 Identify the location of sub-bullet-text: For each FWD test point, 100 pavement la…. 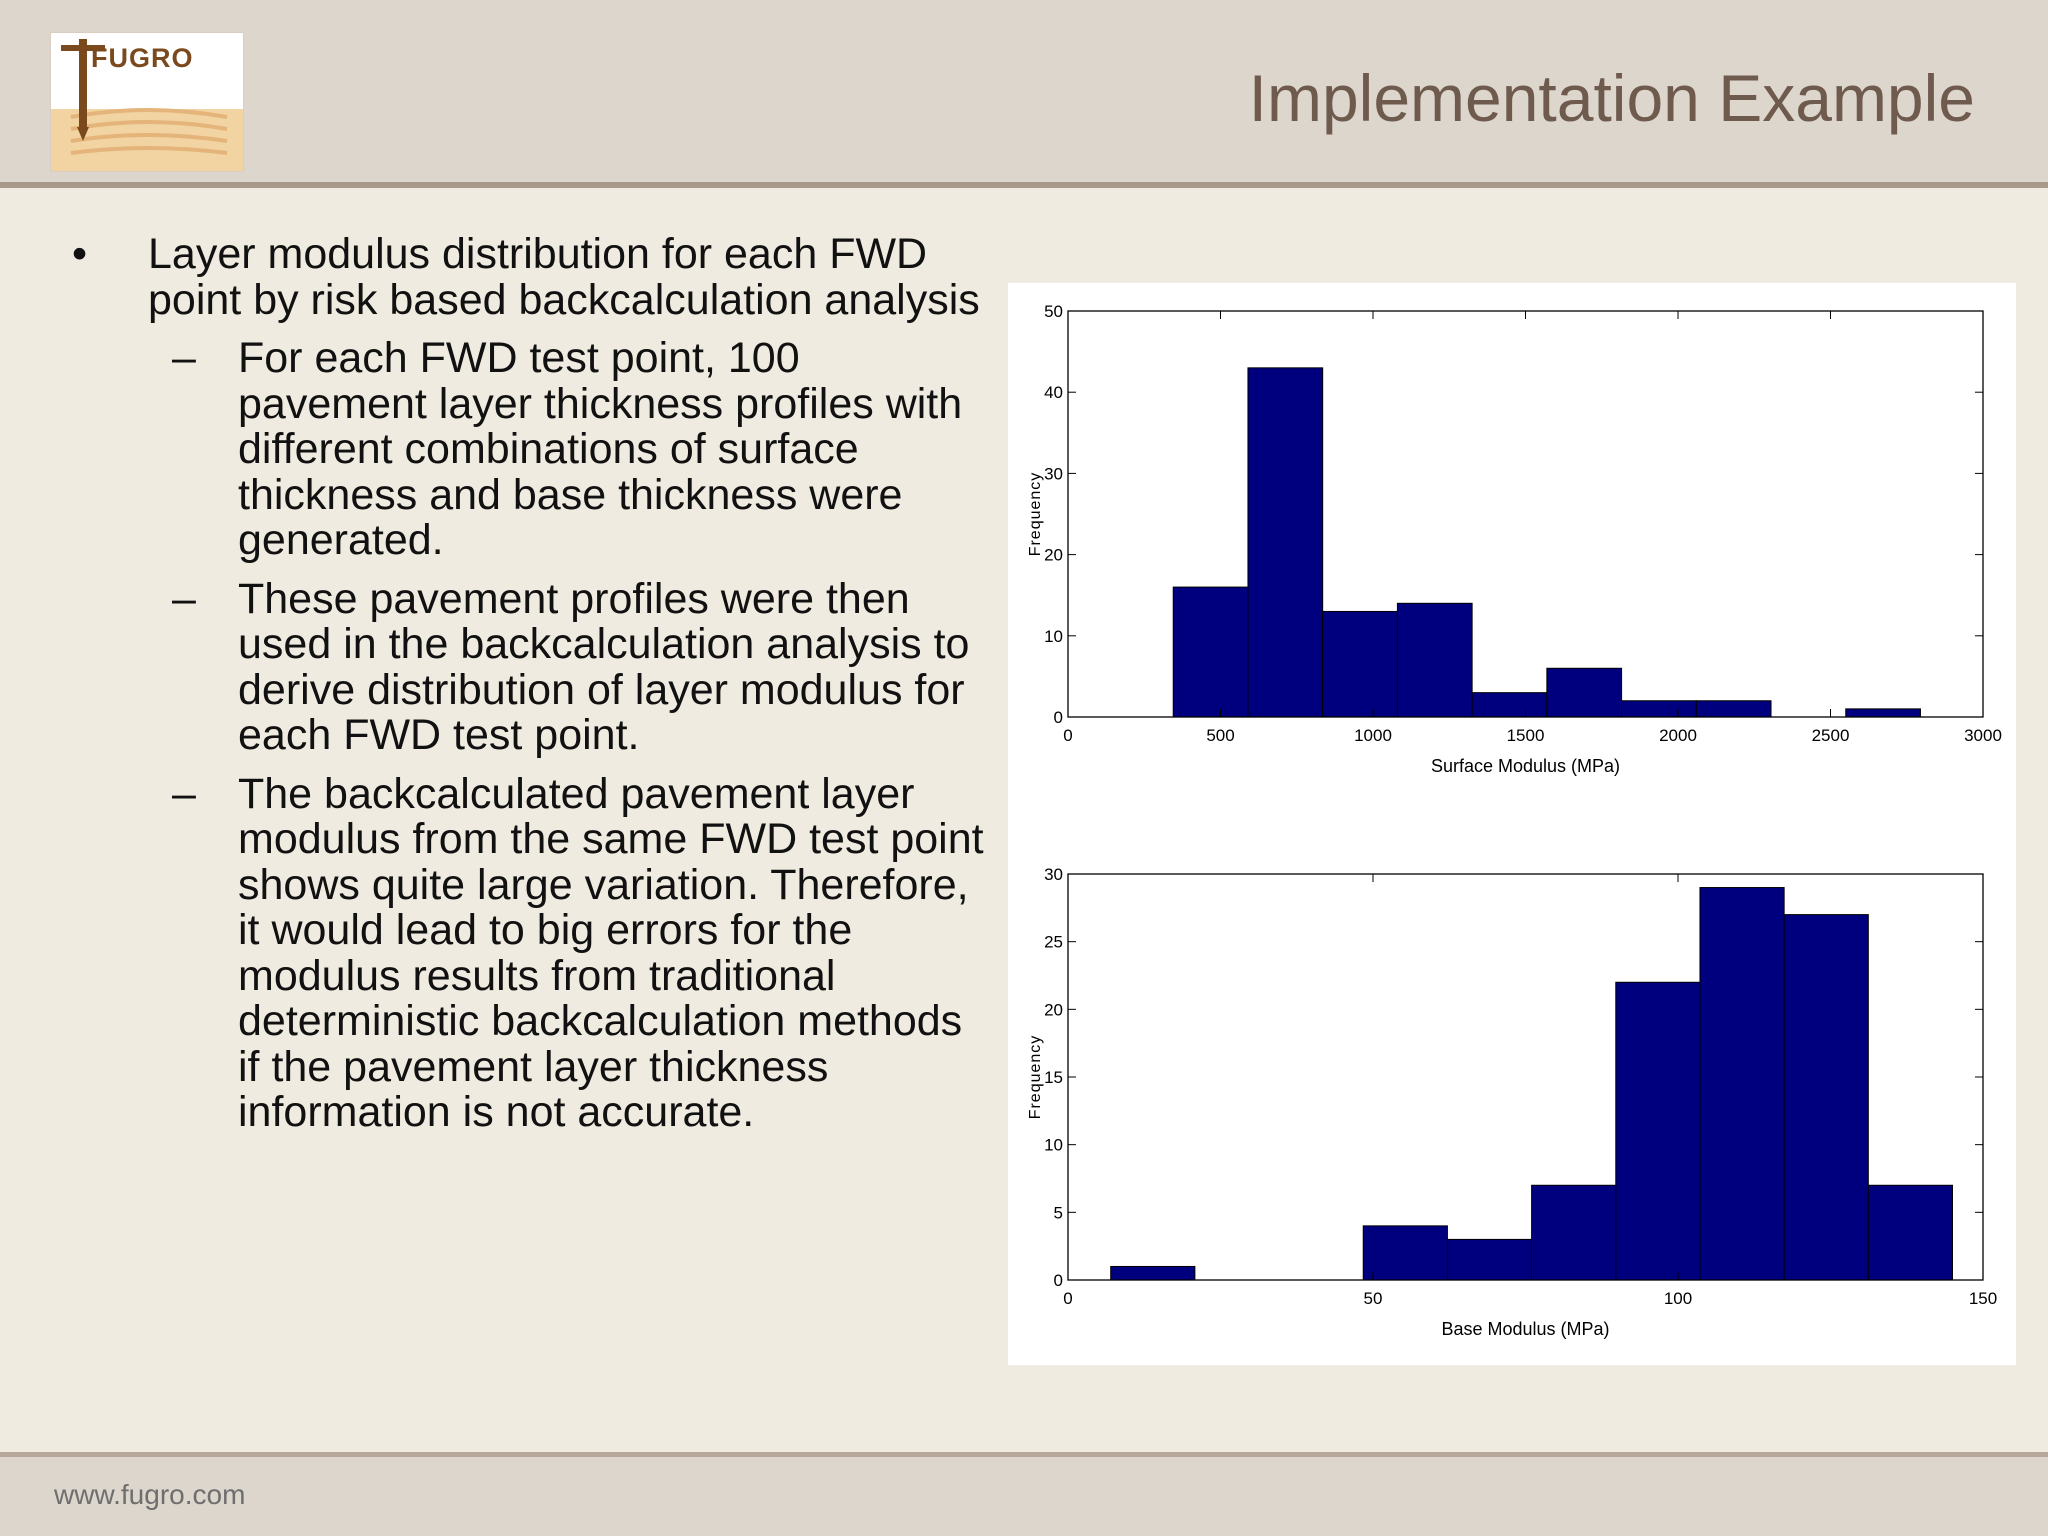
(600, 449).